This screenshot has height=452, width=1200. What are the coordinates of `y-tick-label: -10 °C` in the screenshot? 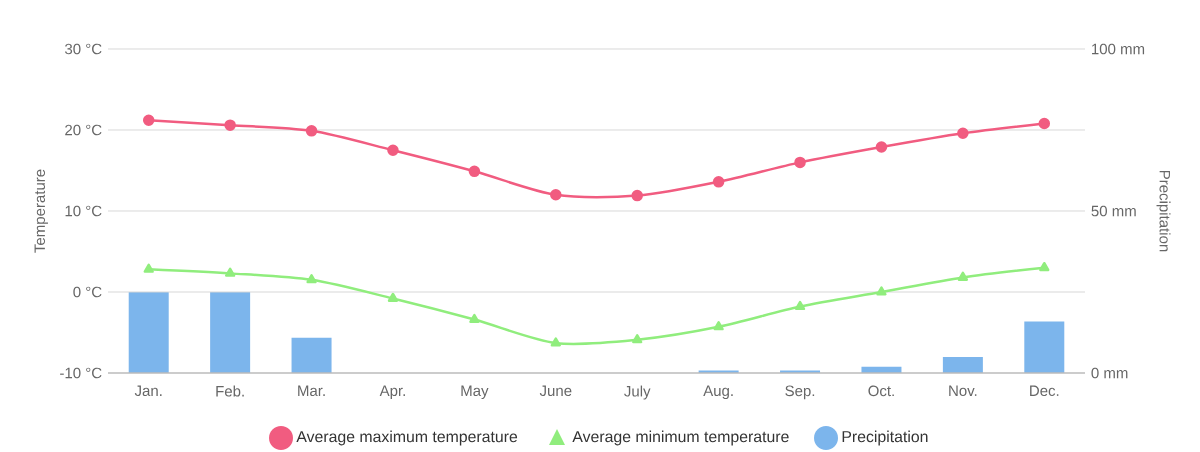 It's located at (81, 373).